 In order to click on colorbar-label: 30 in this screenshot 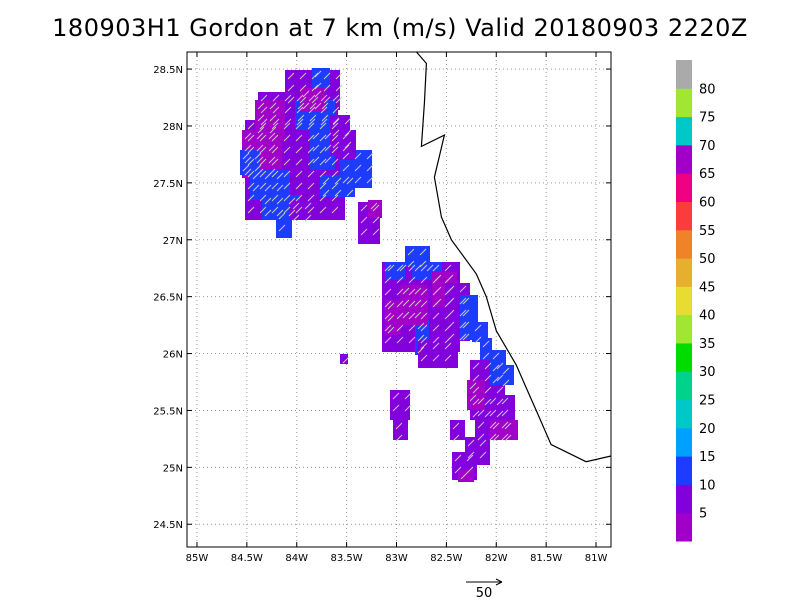, I will do `click(707, 372)`.